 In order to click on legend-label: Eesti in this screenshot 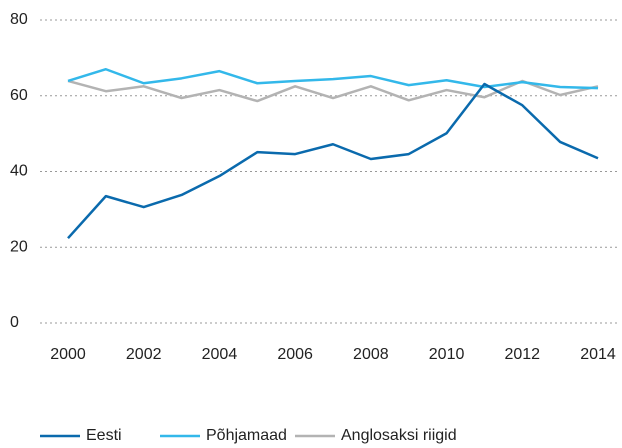, I will do `click(104, 435)`.